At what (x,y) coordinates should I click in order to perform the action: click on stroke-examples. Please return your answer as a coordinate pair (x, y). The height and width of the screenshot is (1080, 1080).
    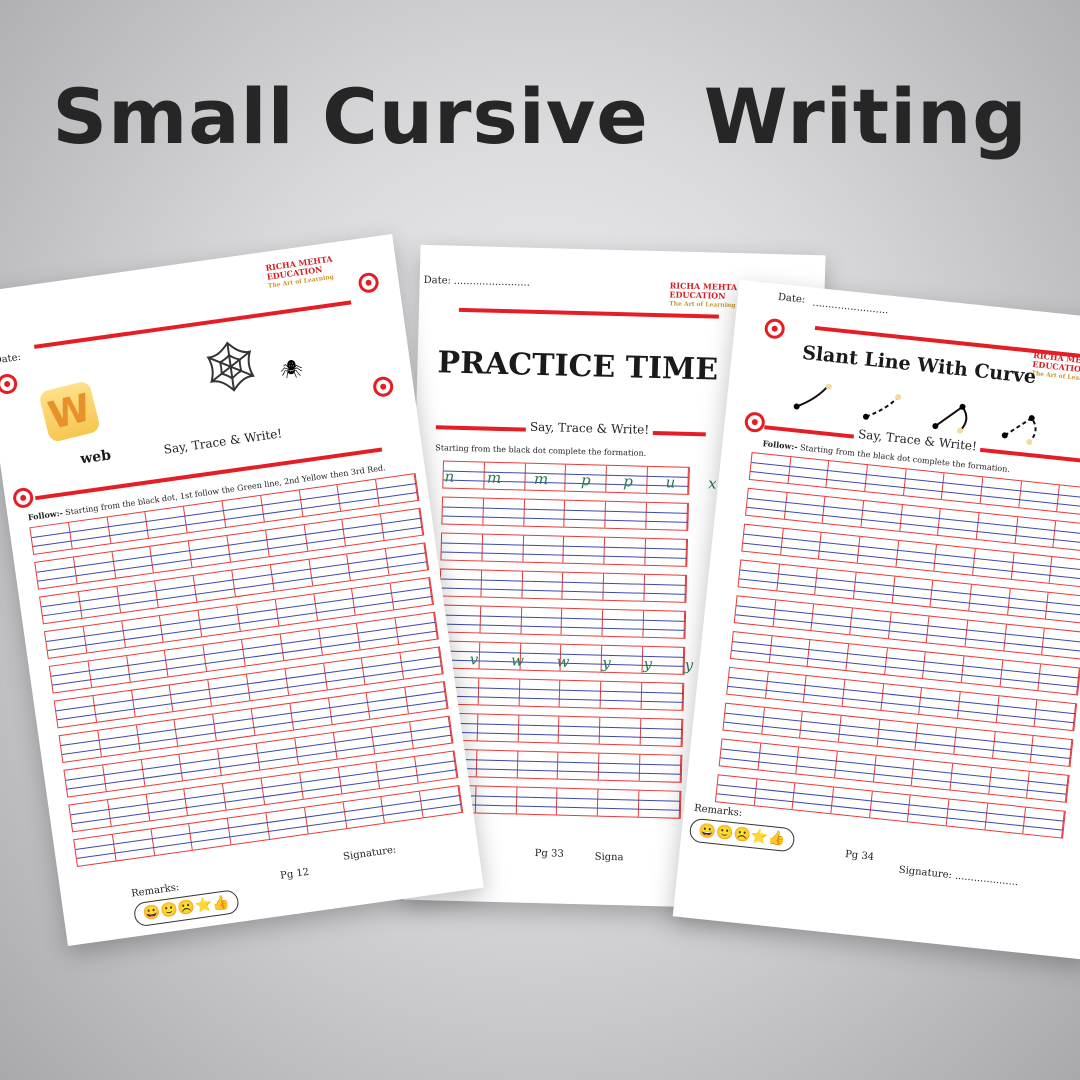
    Looking at the image, I should click on (915, 414).